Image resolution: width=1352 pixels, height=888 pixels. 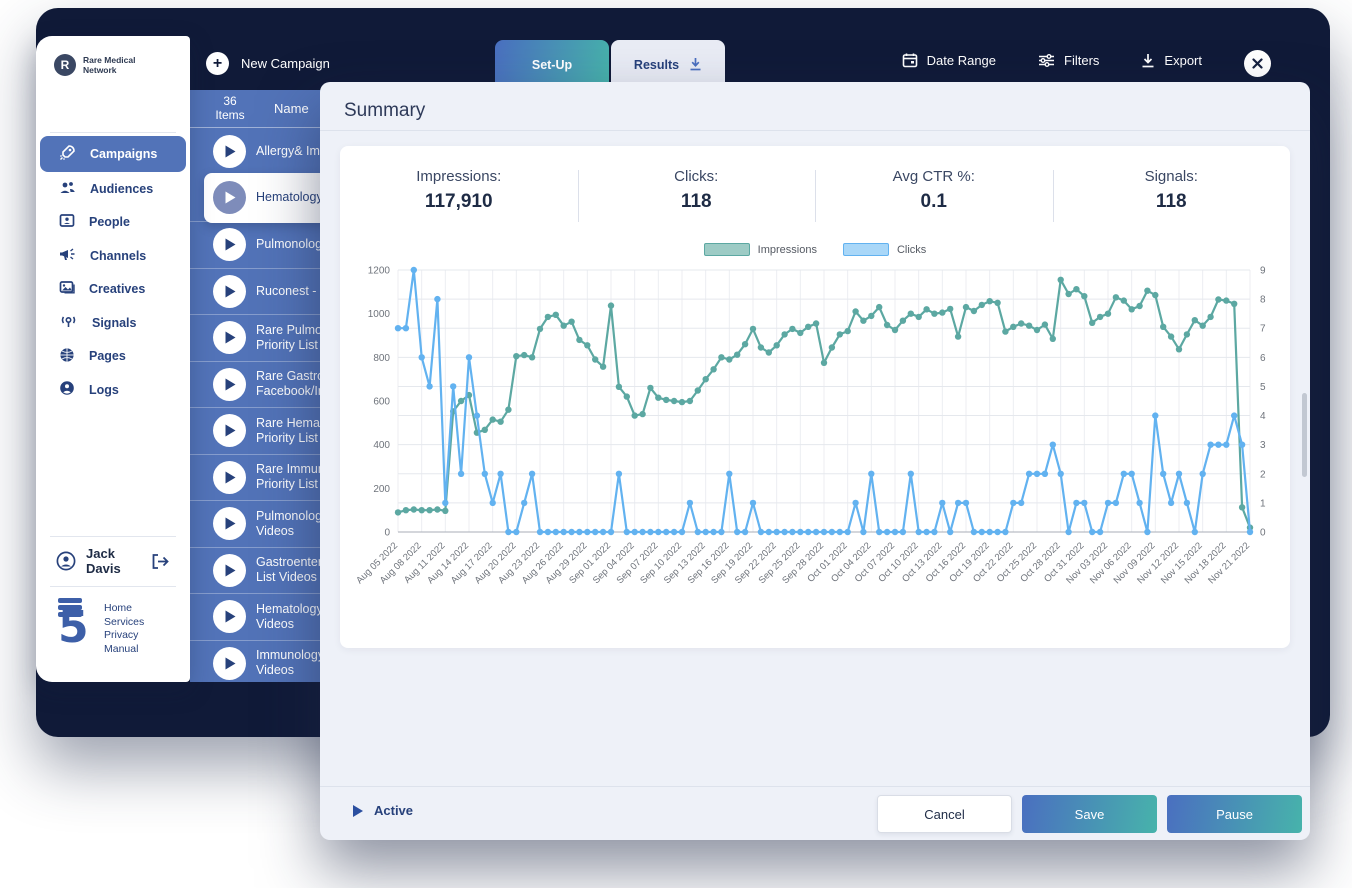 I want to click on status-label: Active, so click(x=394, y=810).